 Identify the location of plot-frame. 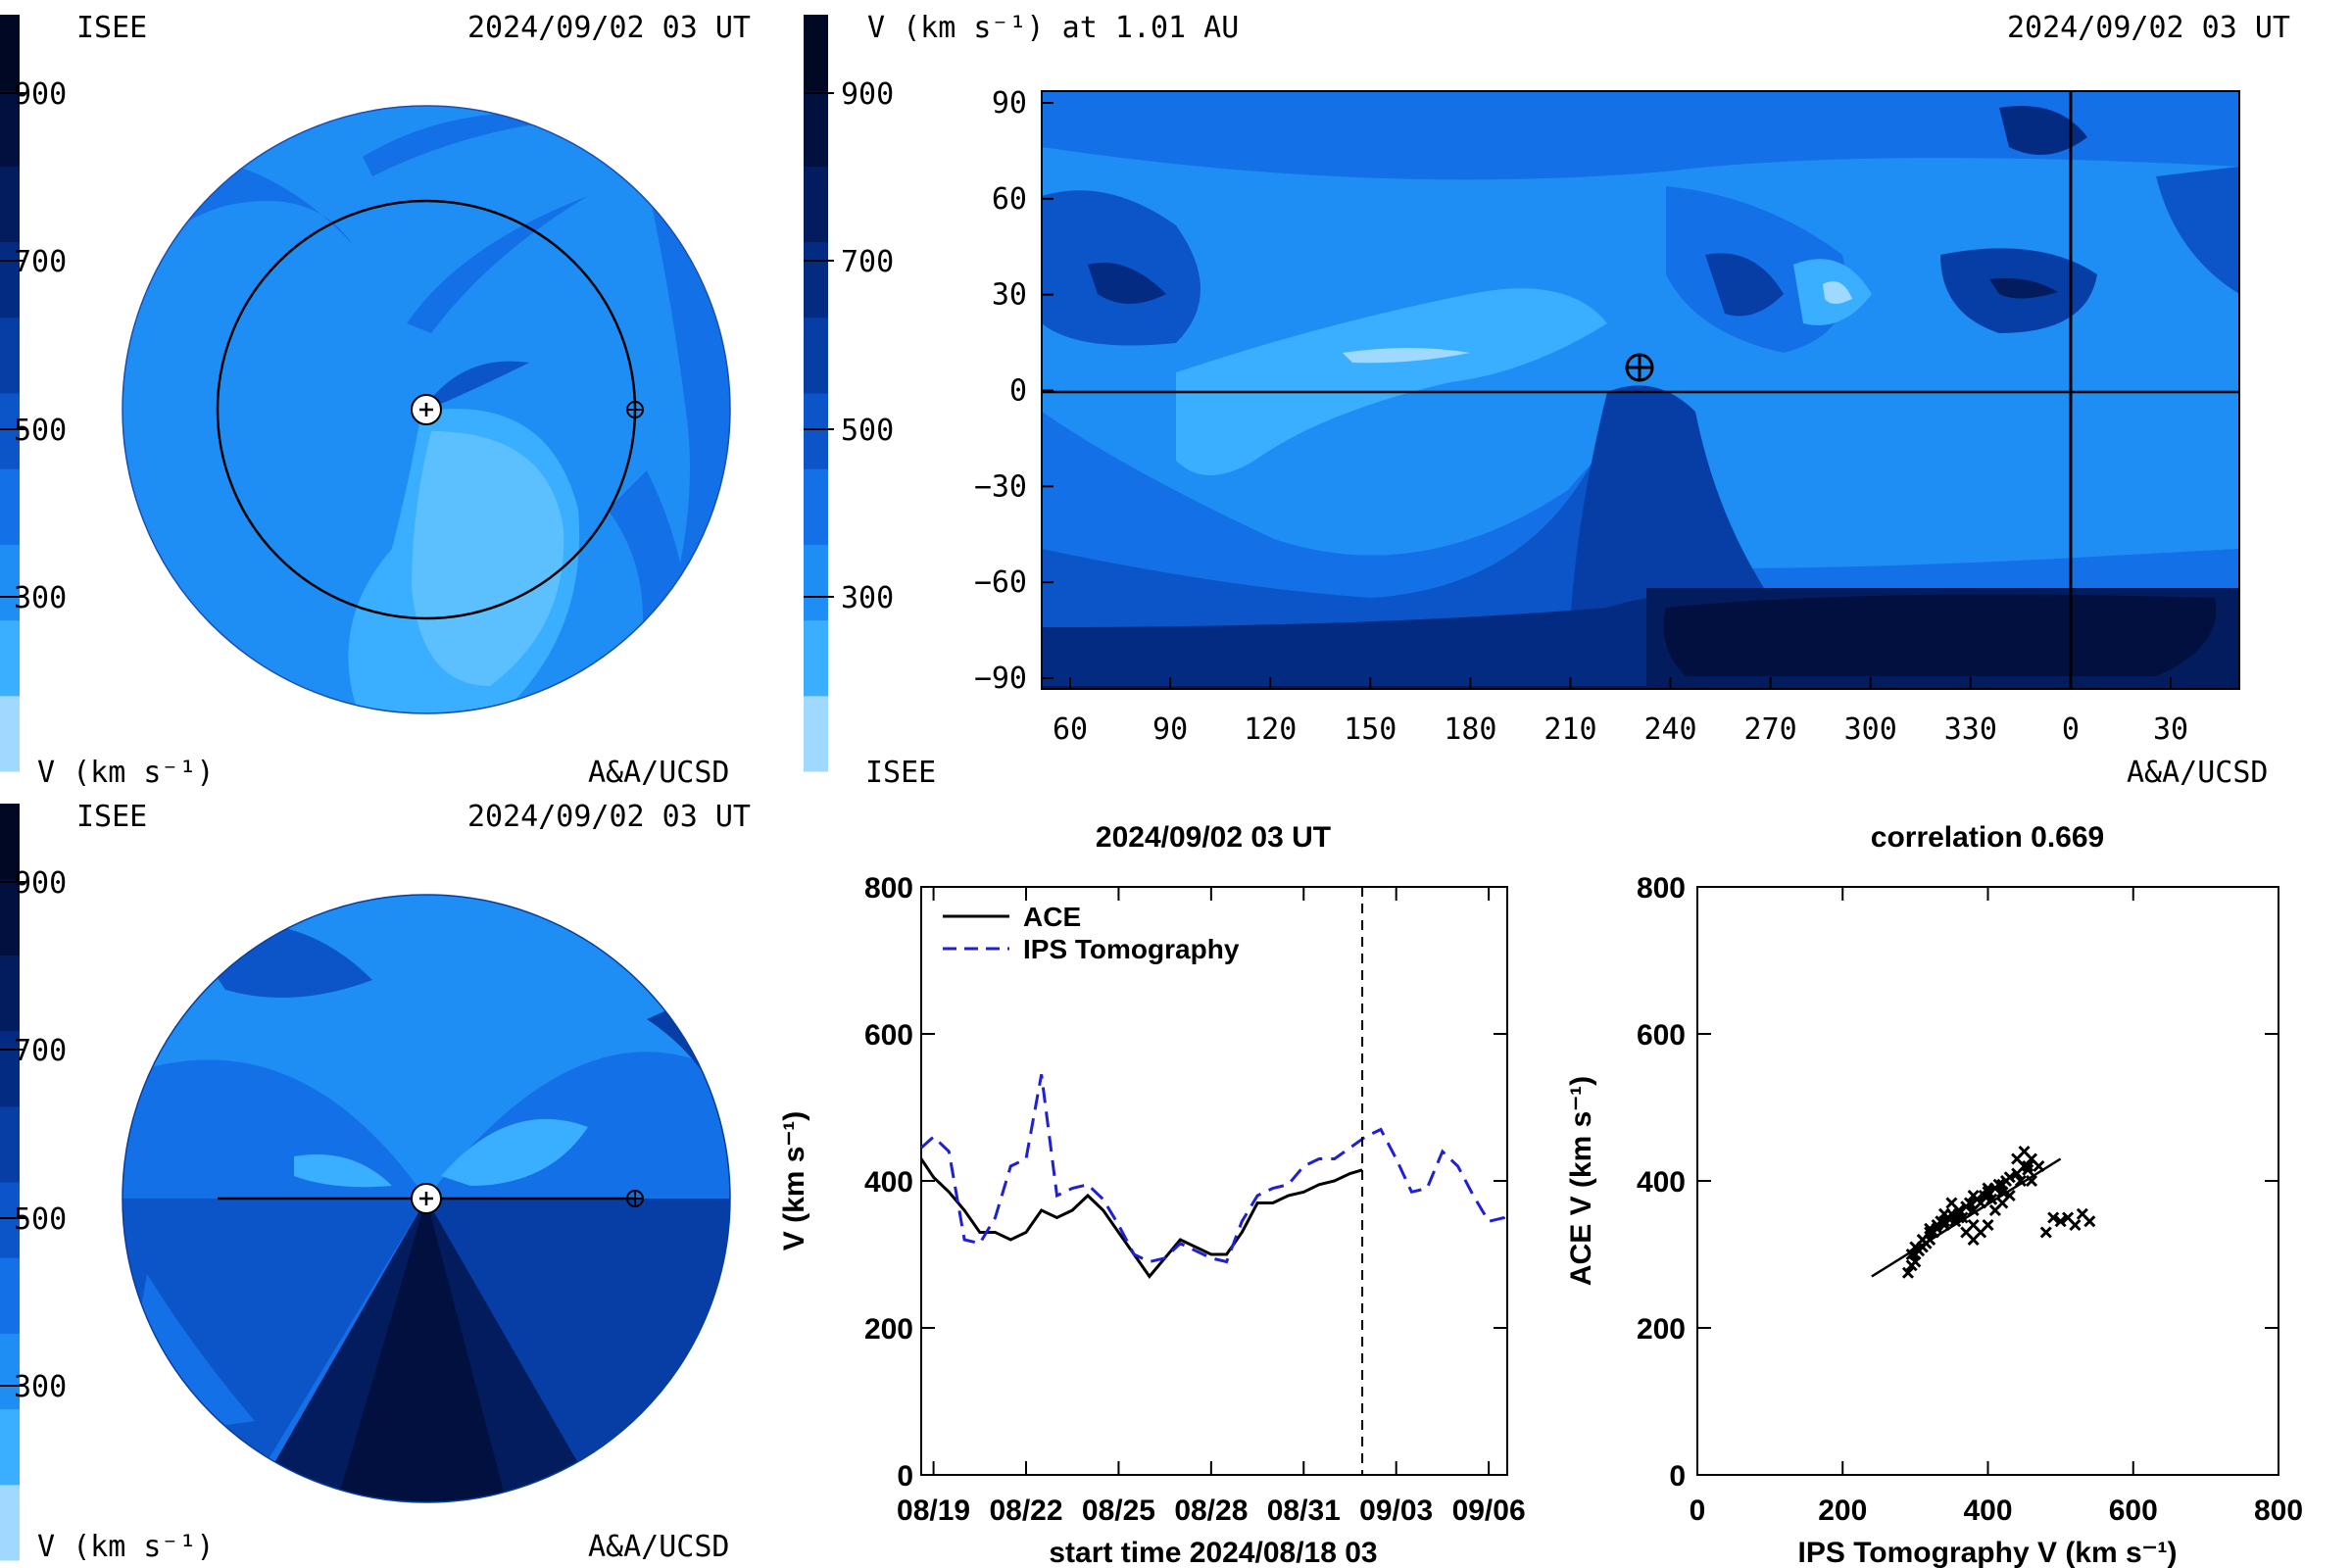
(1214, 1181).